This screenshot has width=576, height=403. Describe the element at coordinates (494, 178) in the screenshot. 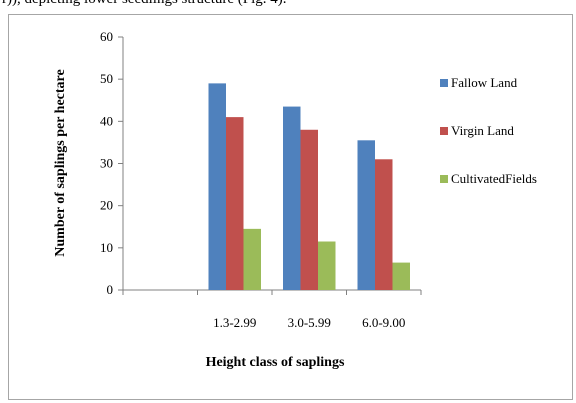

I see `legend-label: CultivatedFields` at that location.